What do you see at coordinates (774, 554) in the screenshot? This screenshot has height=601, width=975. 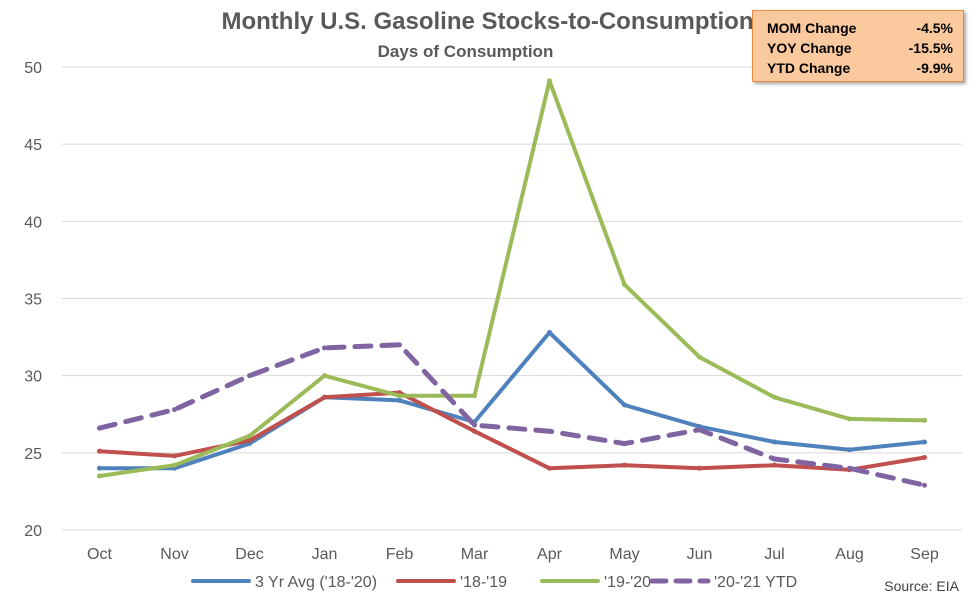 I see `x-tick-label: Jul` at bounding box center [774, 554].